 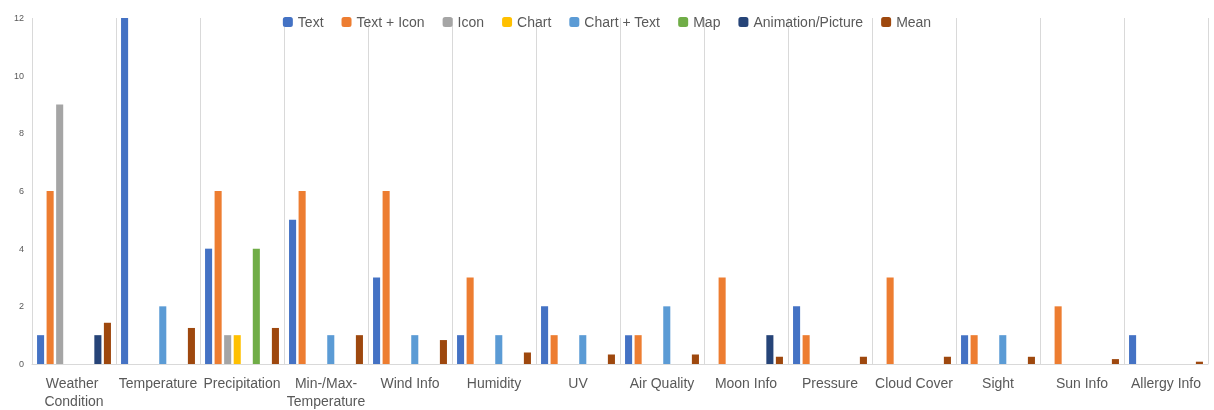 What do you see at coordinates (808, 22) in the screenshot?
I see `legend-label: Animation/Picture` at bounding box center [808, 22].